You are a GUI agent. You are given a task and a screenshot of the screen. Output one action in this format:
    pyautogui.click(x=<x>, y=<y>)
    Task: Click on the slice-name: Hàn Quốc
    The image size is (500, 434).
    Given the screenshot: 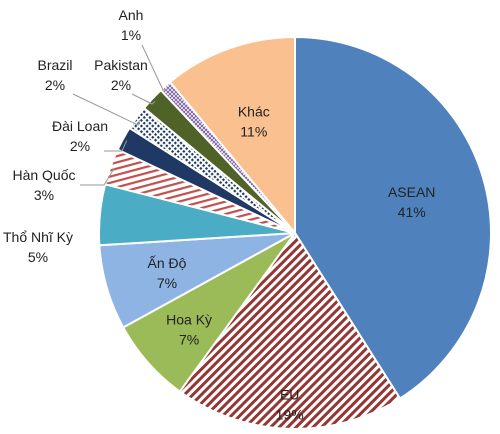 What is the action you would take?
    pyautogui.click(x=43, y=175)
    